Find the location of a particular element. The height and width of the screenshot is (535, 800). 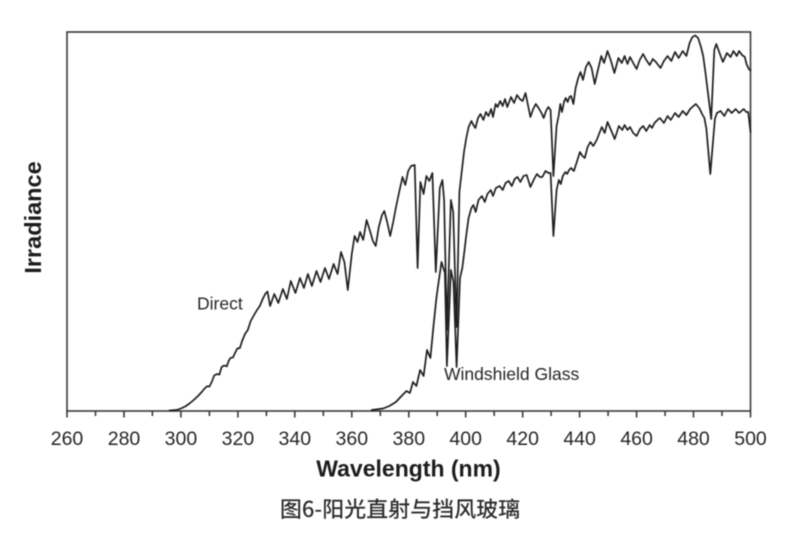

svg-text: 460 is located at coordinates (636, 439).